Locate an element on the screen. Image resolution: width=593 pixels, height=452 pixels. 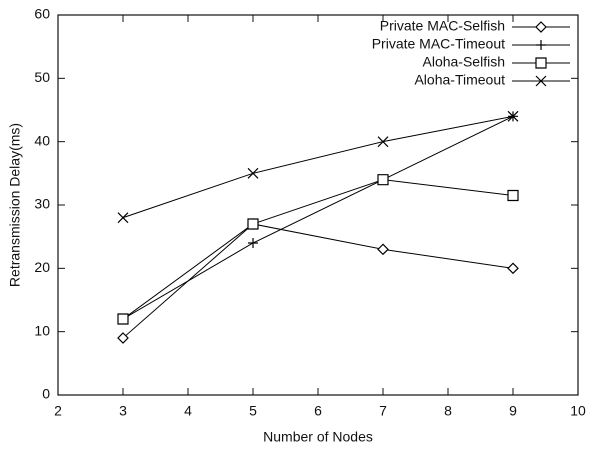
x-tick-label: 7 is located at coordinates (383, 411).